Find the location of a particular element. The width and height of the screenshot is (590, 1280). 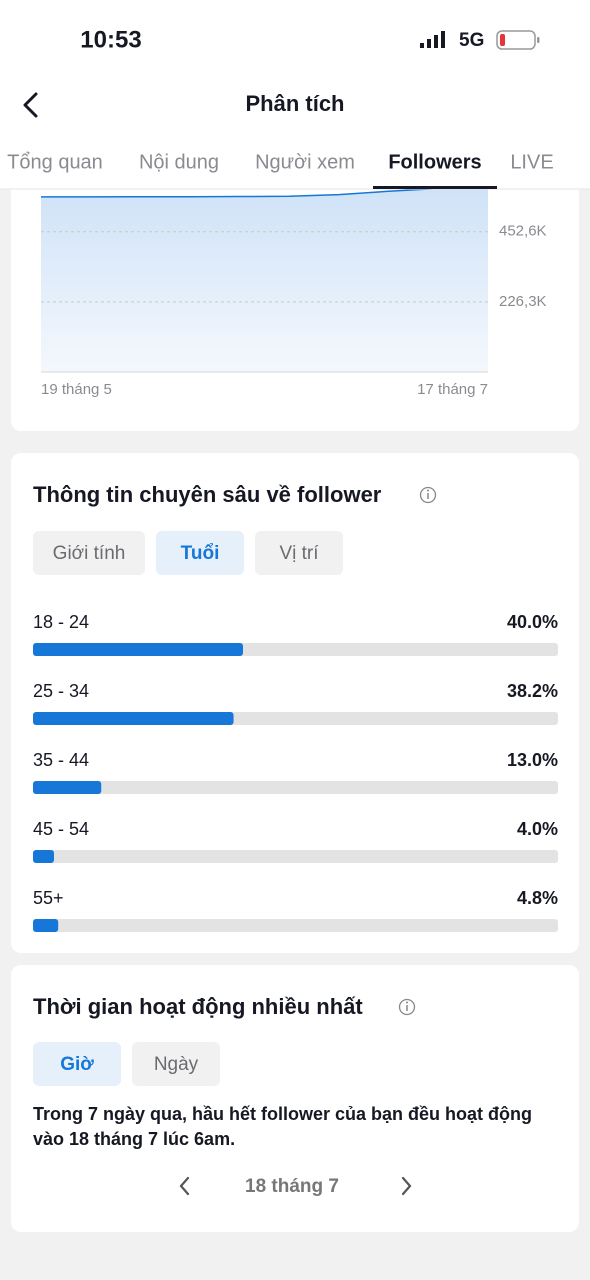

card-title: Thông tin chuyên sâu về follower is located at coordinates (207, 494).